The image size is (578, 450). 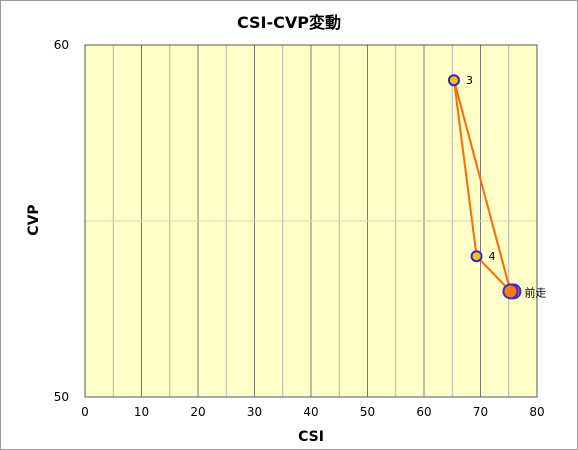 What do you see at coordinates (61, 397) in the screenshot?
I see `y-tick-label: 50` at bounding box center [61, 397].